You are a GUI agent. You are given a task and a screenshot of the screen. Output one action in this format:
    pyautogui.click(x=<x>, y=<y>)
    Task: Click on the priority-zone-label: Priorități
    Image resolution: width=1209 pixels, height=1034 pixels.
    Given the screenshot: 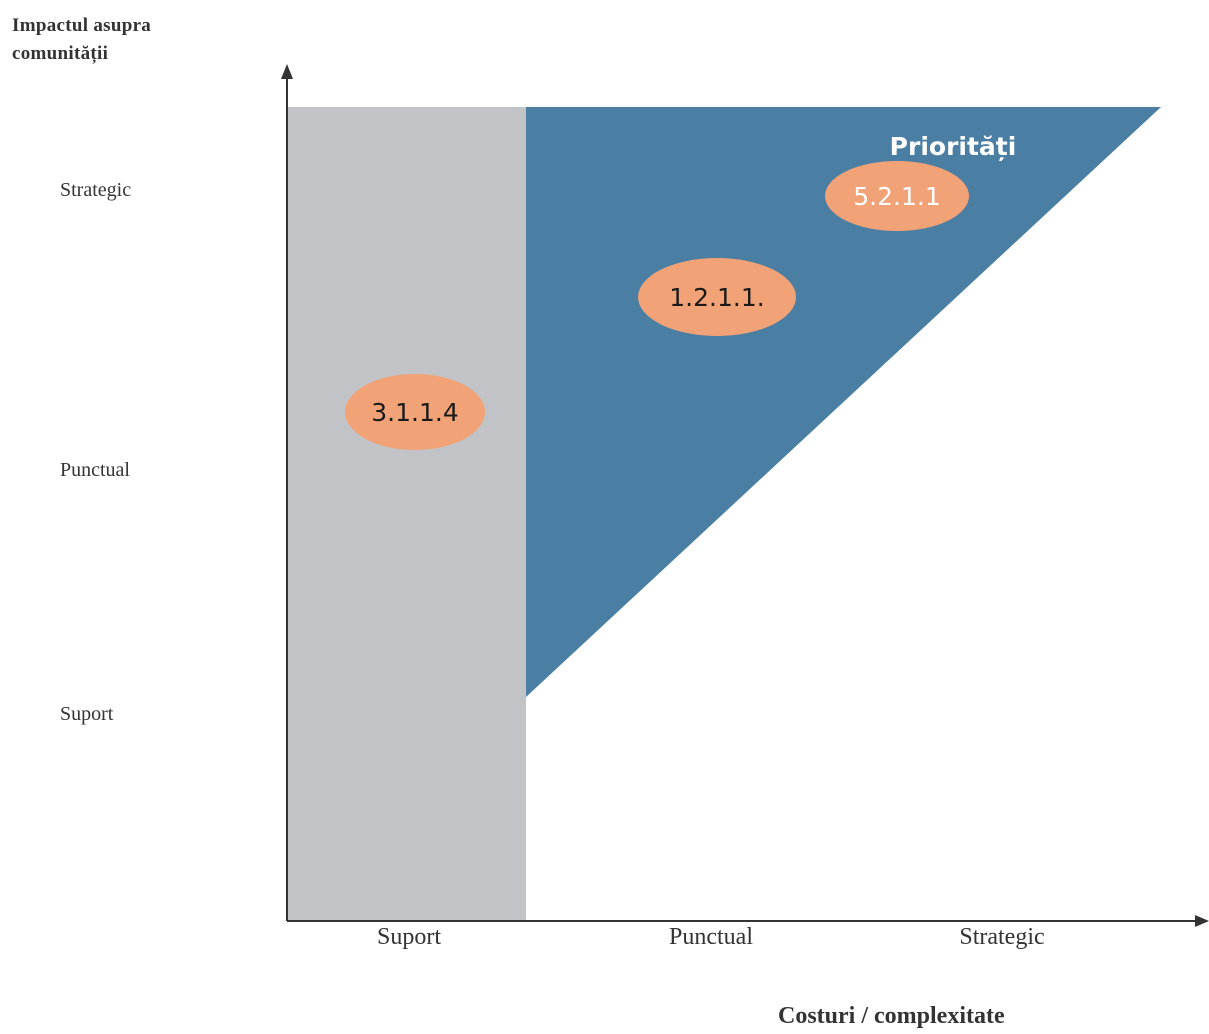 What is the action you would take?
    pyautogui.click(x=953, y=146)
    